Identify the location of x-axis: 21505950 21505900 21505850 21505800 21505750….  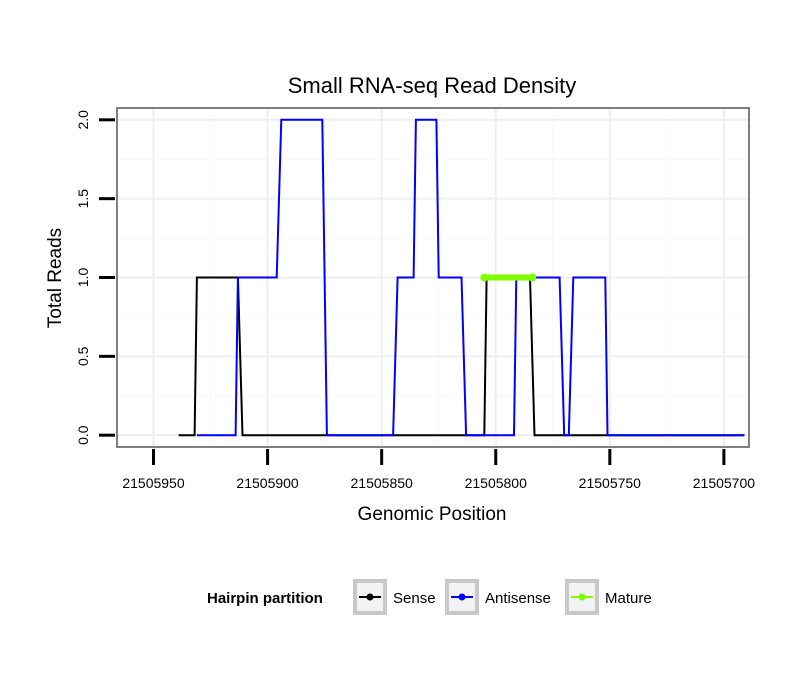
(438, 470).